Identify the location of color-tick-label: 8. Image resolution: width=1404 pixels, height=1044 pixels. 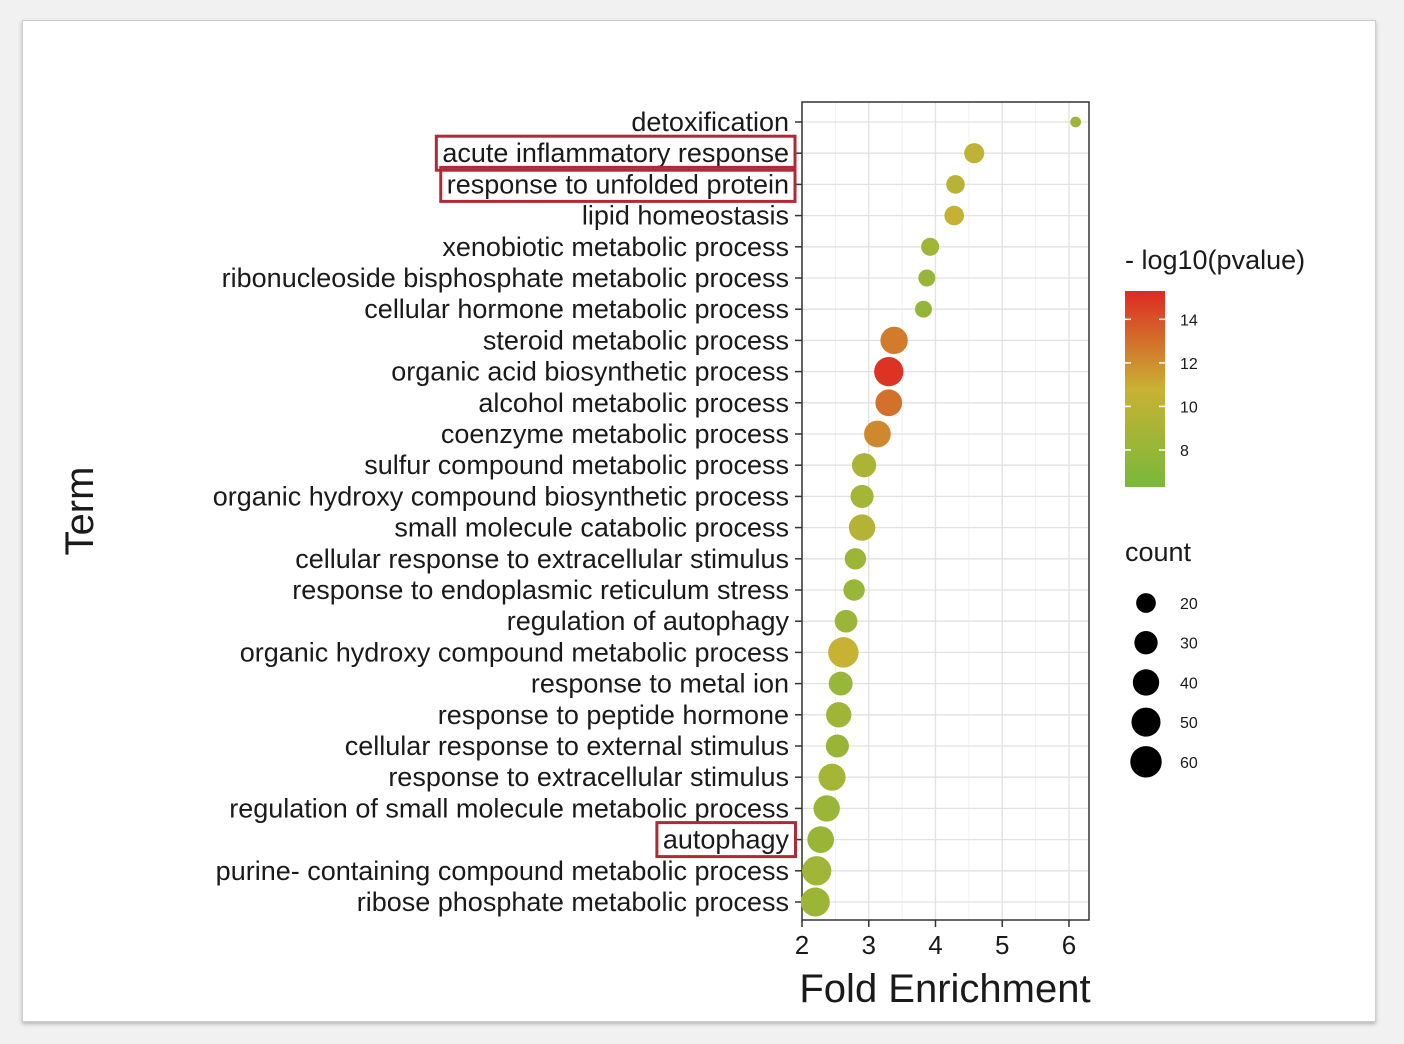
(1184, 451).